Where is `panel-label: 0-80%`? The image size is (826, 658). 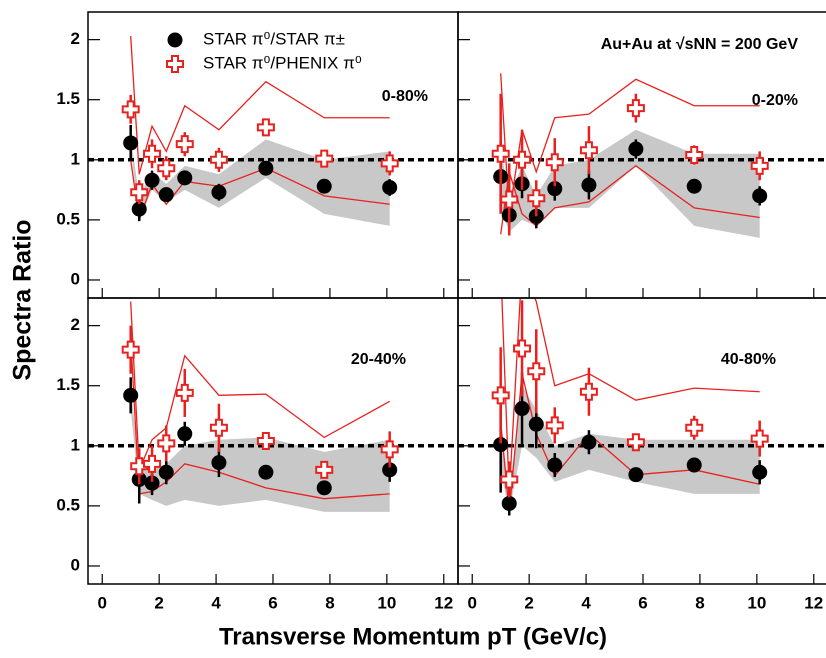
panel-label: 0-80% is located at coordinates (405, 96).